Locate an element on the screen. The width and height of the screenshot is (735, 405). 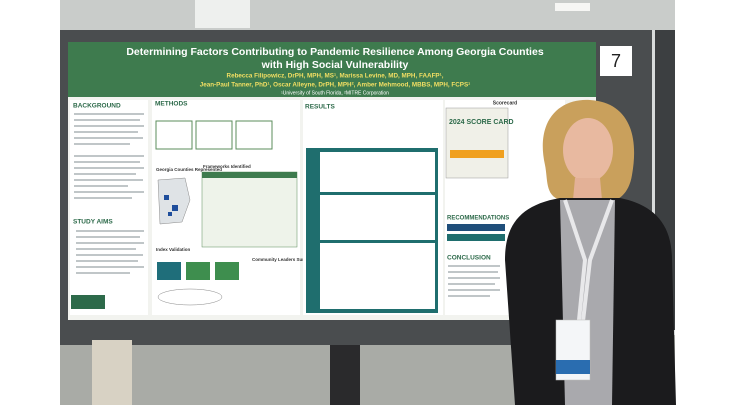
subheading: Frameworks Identified is located at coordinates (227, 166).